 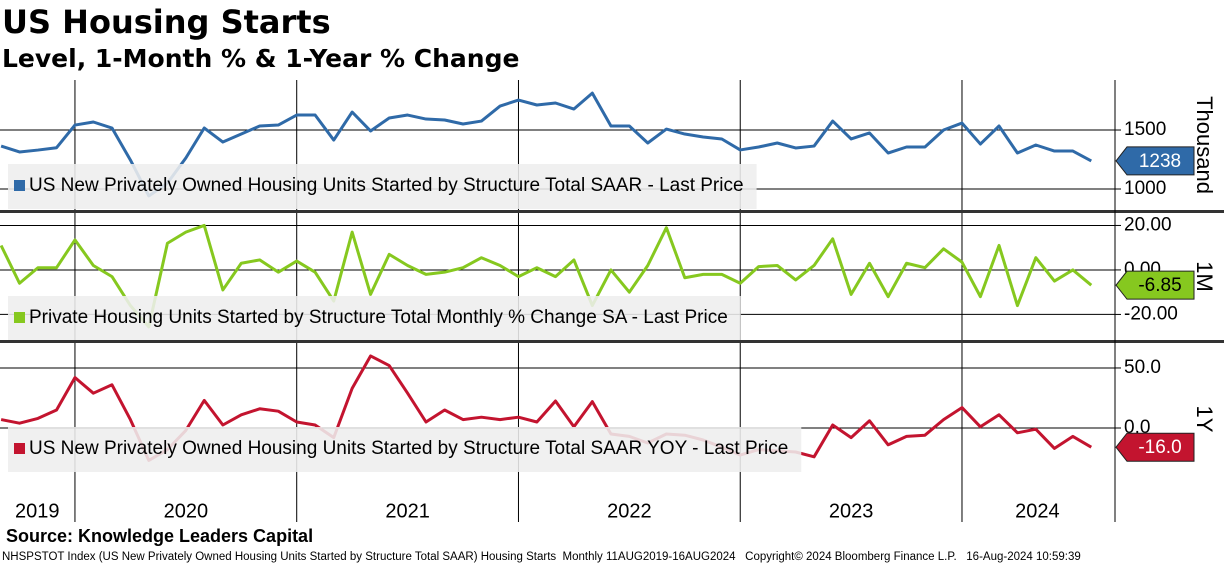 I want to click on x-tick-label: 2019, so click(x=37, y=511).